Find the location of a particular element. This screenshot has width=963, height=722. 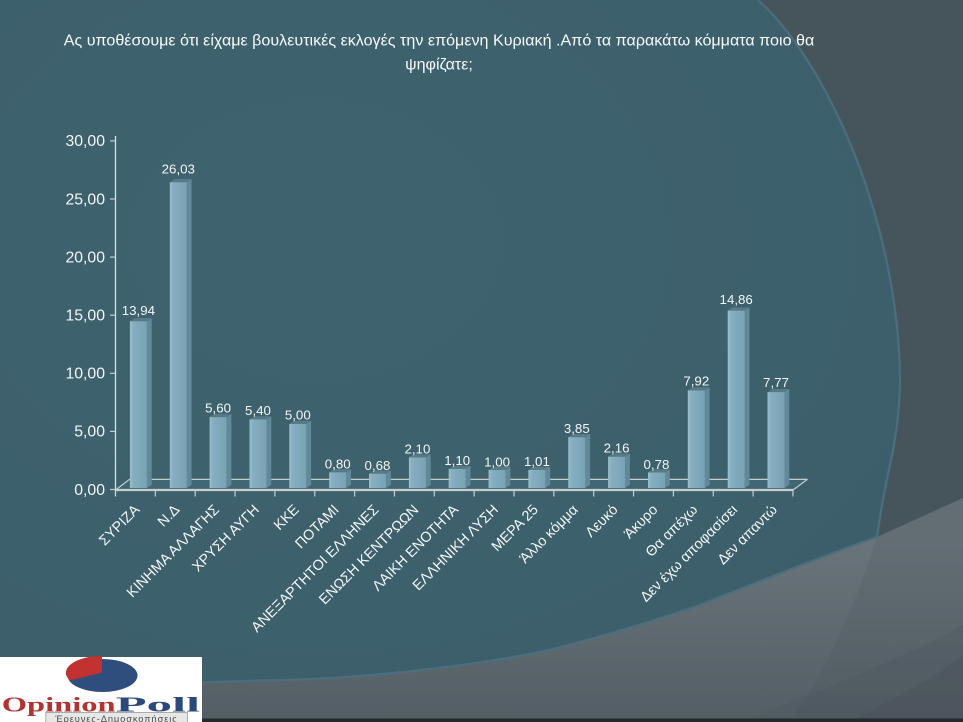

svg-text: 7,92 is located at coordinates (696, 380).